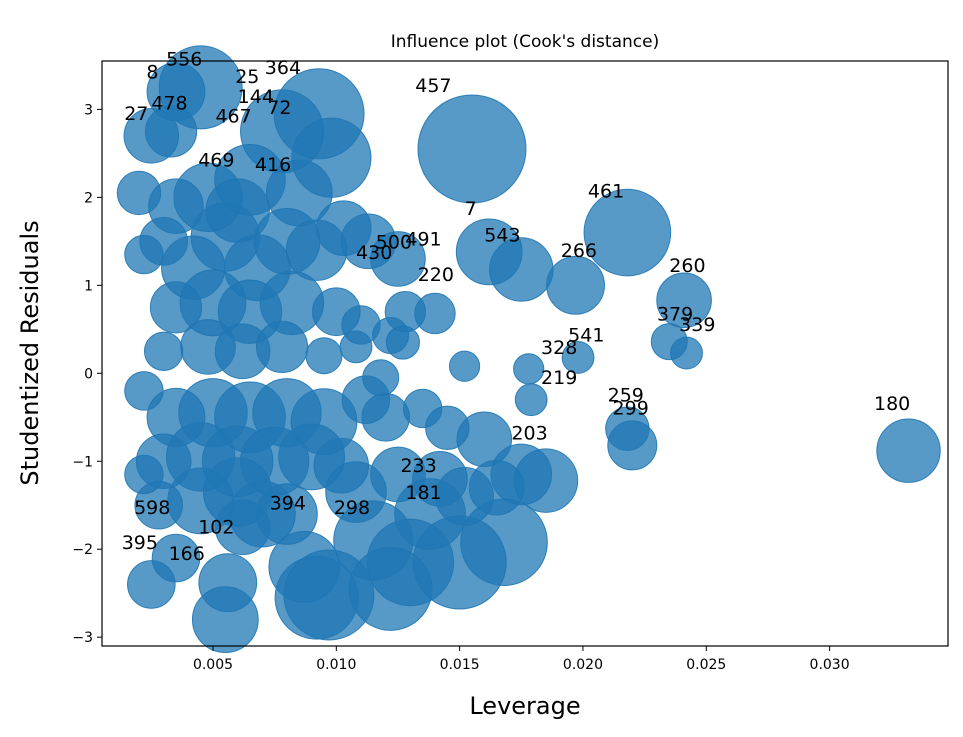 The image size is (963, 737). What do you see at coordinates (273, 165) in the screenshot?
I see `point-annotation-11: 416` at bounding box center [273, 165].